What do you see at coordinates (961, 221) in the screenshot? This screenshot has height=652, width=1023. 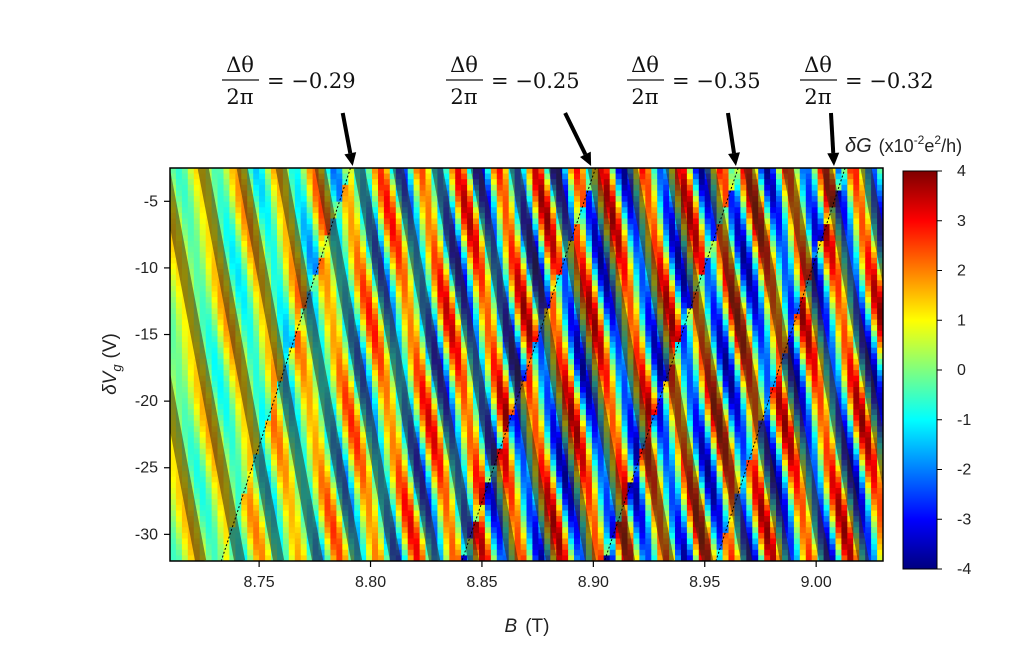 I see `colorbar-tick-label: 3` at bounding box center [961, 221].